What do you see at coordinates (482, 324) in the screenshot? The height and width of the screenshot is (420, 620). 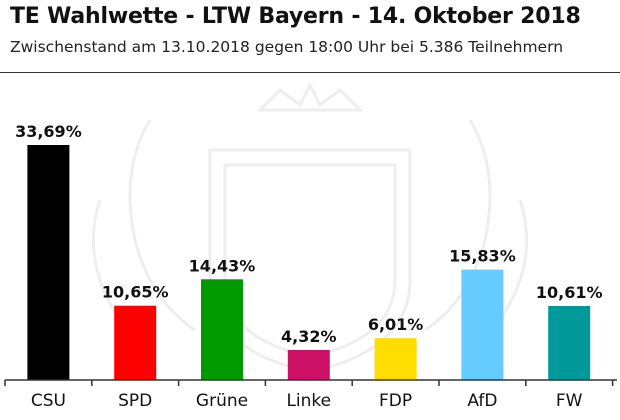 I see `bar-afd` at bounding box center [482, 324].